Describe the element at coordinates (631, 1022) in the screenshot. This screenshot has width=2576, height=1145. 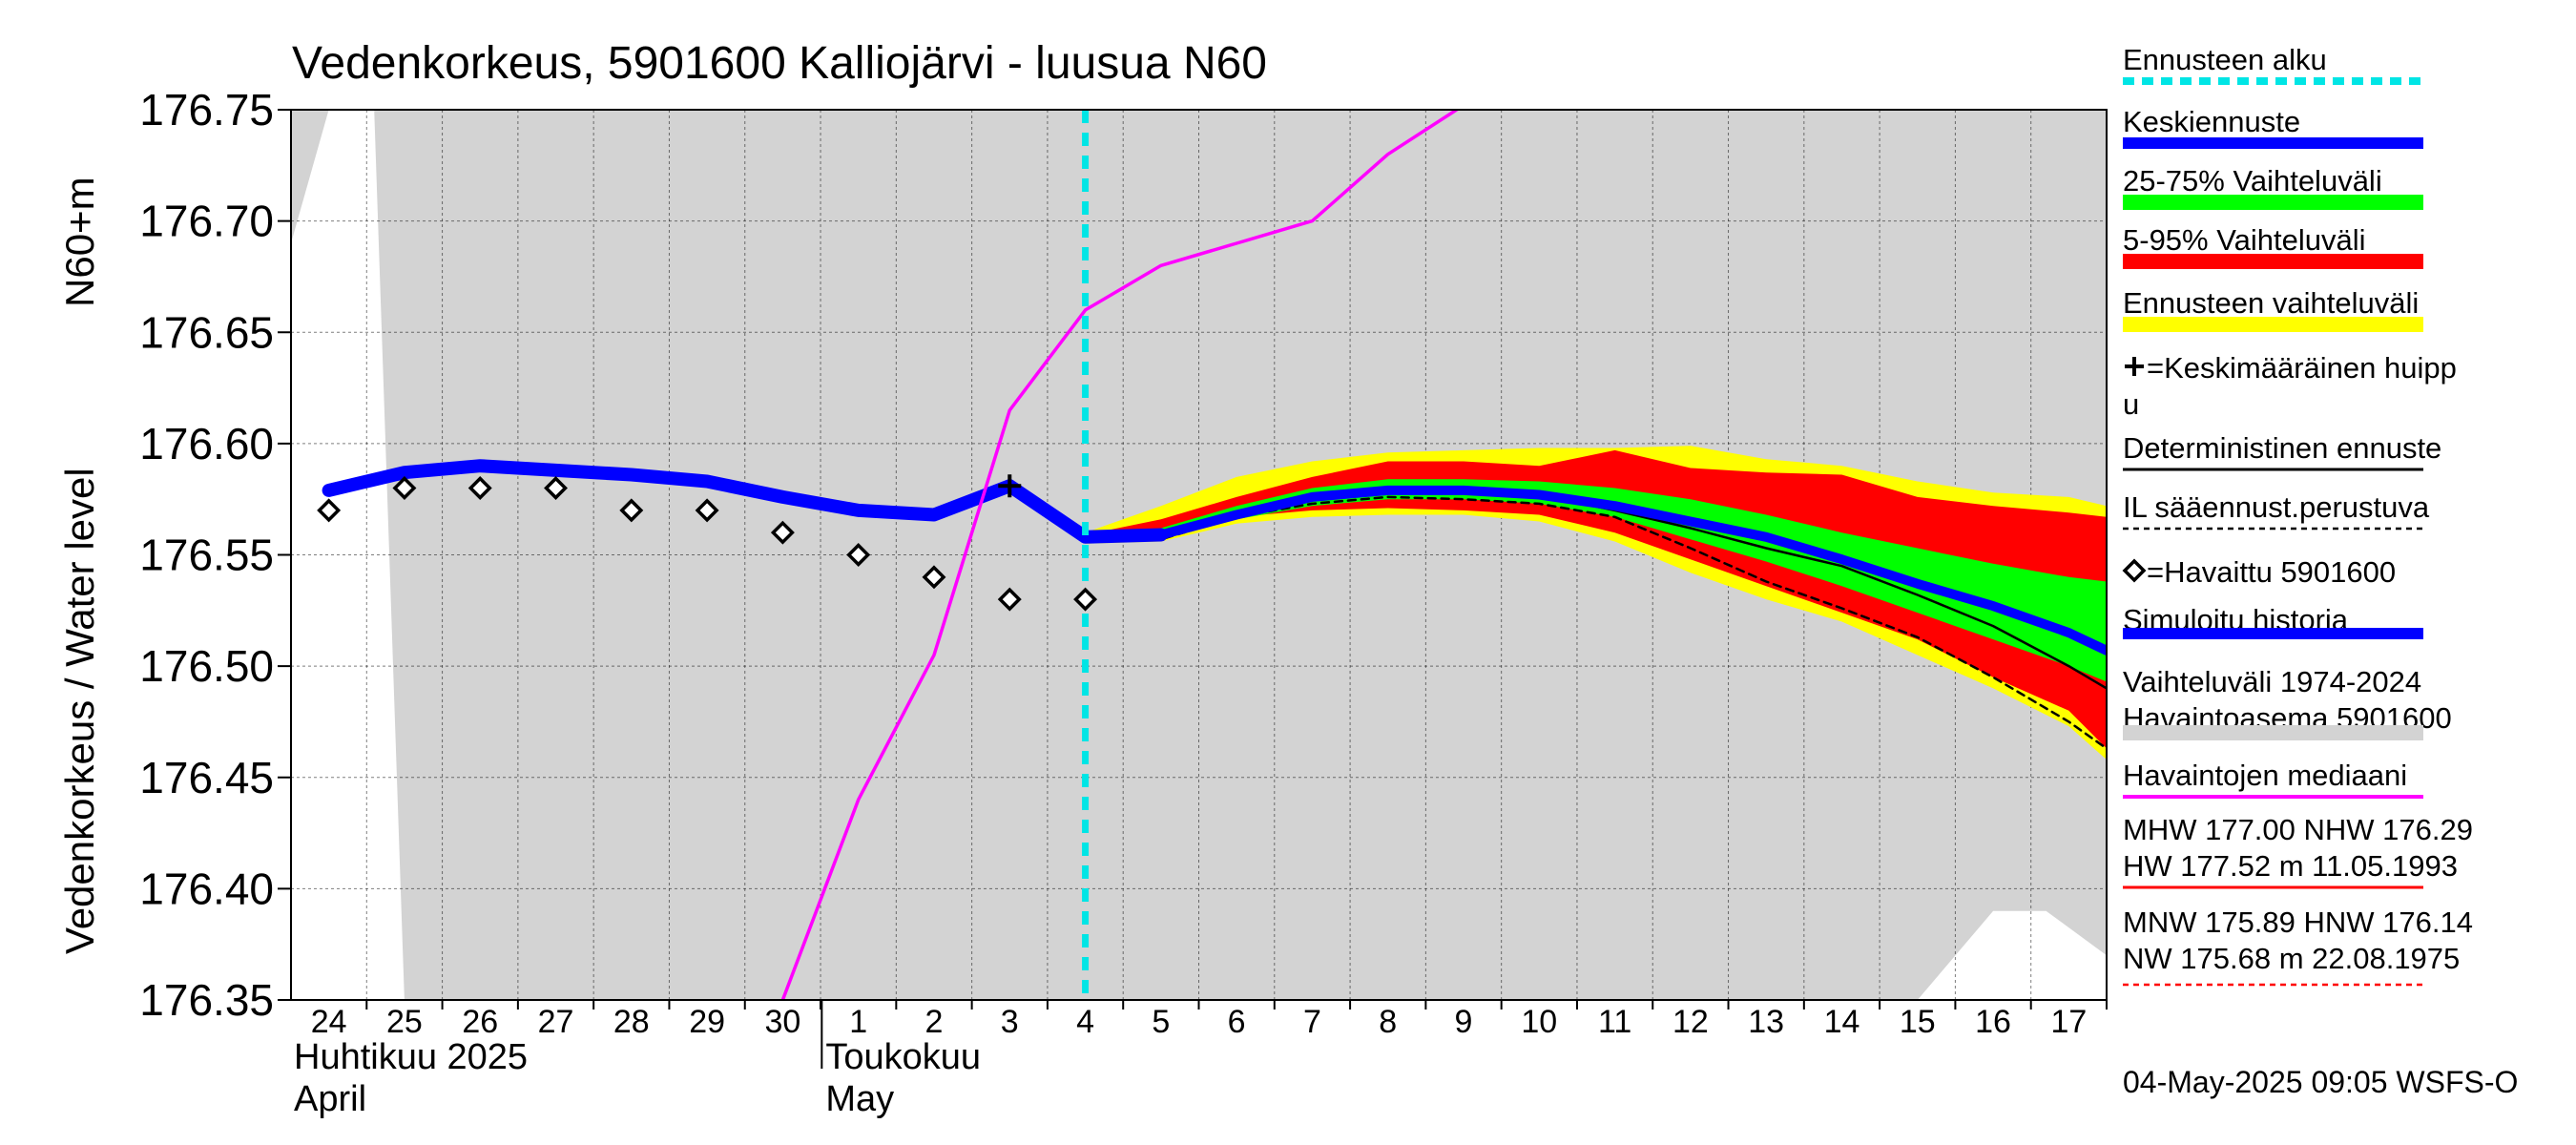
I see `x-tick-label: 28` at that location.